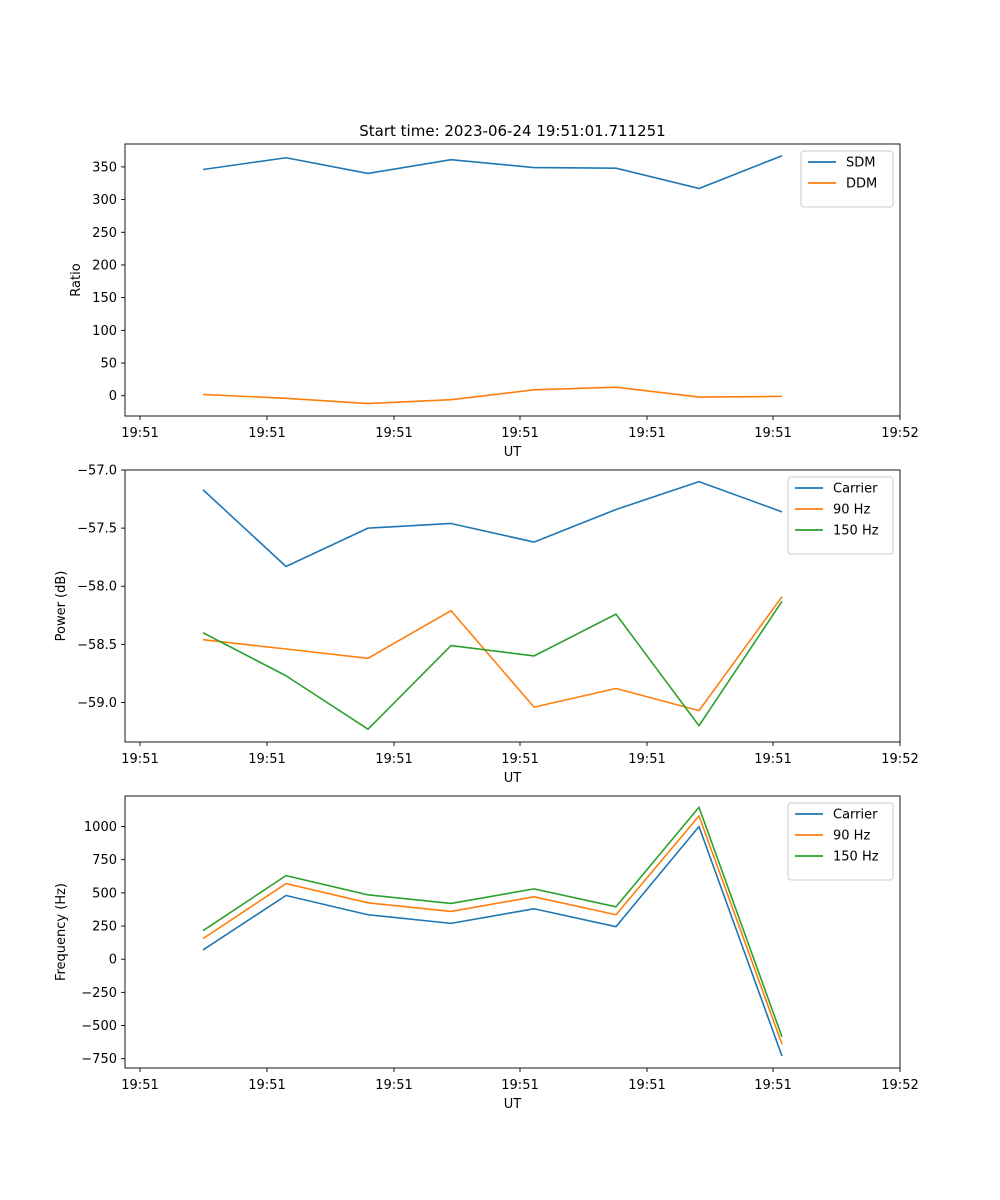  What do you see at coordinates (61, 932) in the screenshot?
I see `y-axis-label: Frequency (Hz)` at bounding box center [61, 932].